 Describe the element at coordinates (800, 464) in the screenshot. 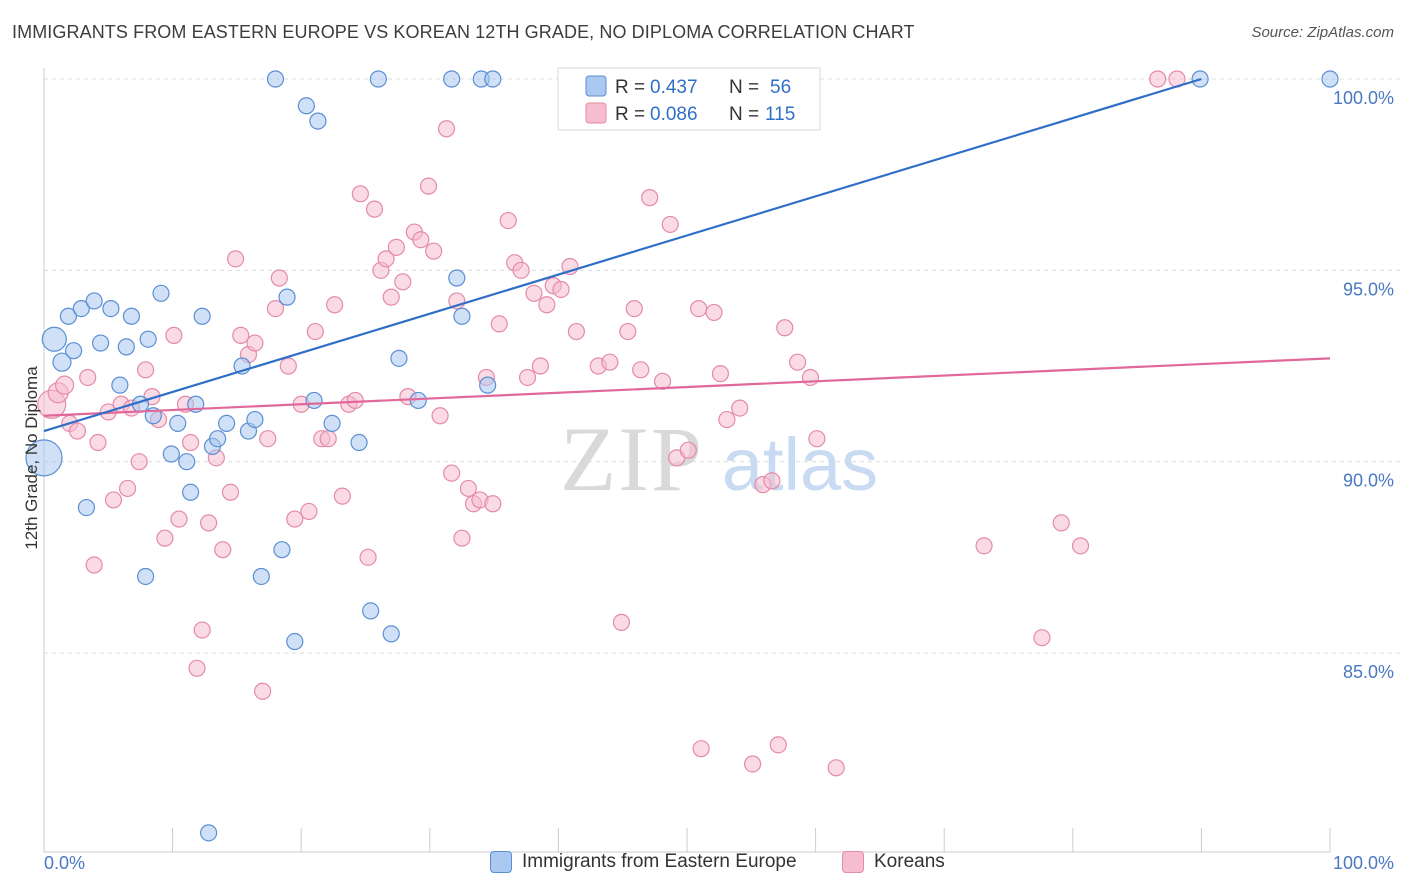

I see `watermark-atlas: atlas` at that location.